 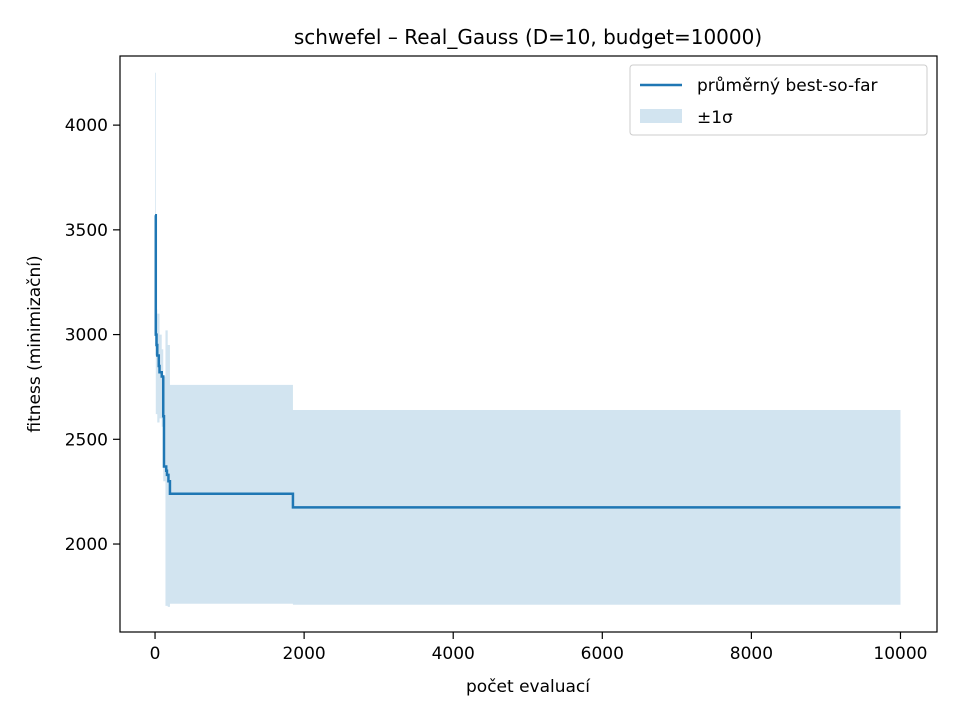 What do you see at coordinates (86, 336) in the screenshot?
I see `y-tick-label: 3000` at bounding box center [86, 336].